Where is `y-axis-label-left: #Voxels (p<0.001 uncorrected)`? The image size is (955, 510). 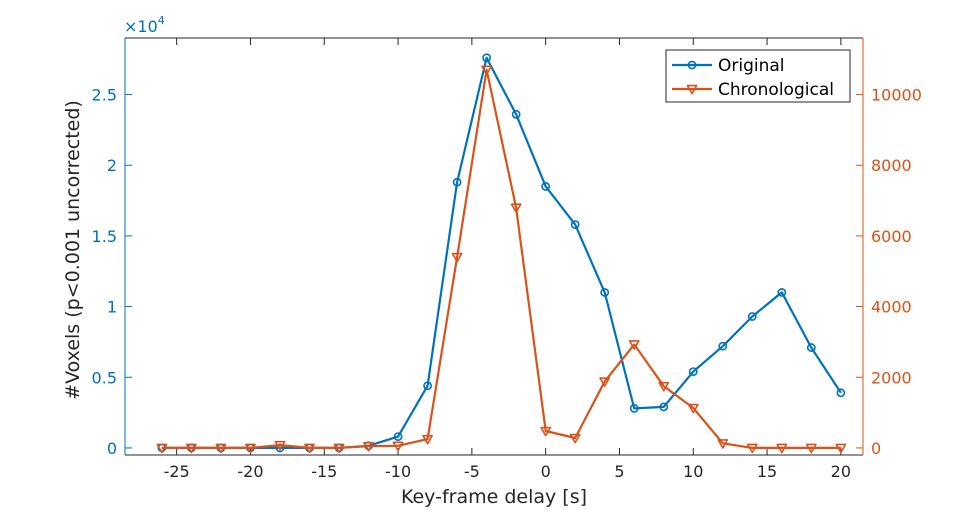
y-axis-label-left: #Voxels (p<0.001 uncorrected) is located at coordinates (73, 250).